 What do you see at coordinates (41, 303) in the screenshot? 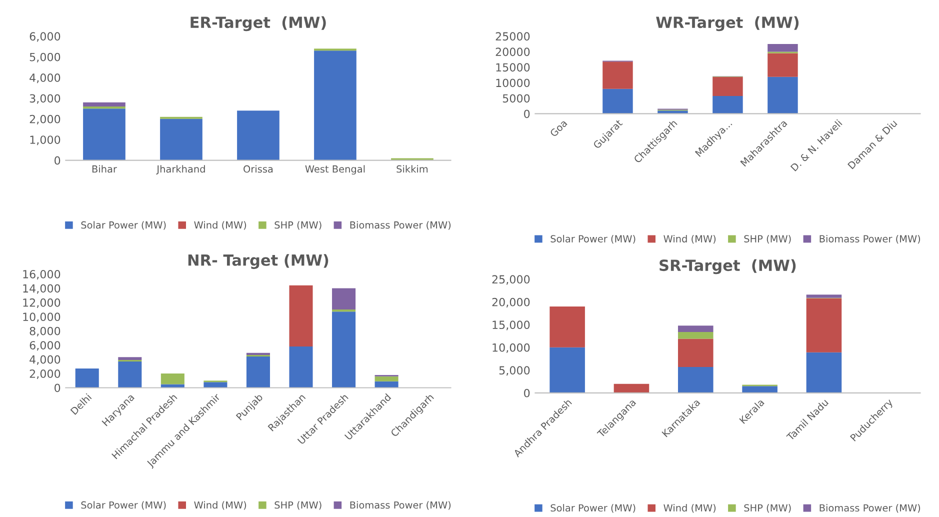
I see `y-tick-label: 12,000` at bounding box center [41, 303].